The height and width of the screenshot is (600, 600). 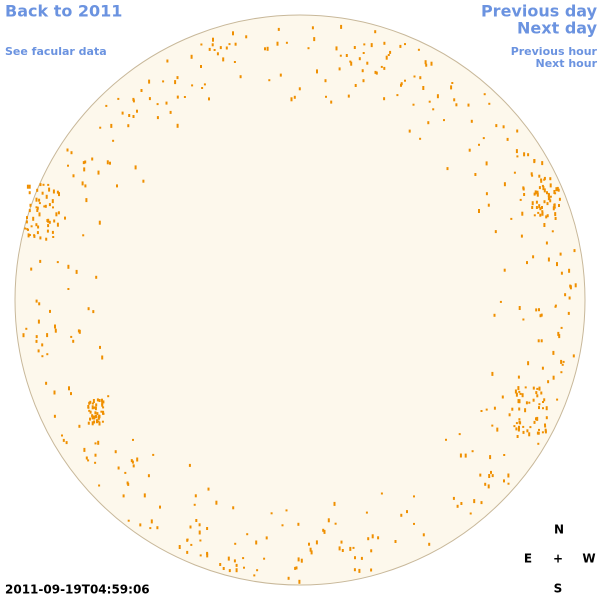 What do you see at coordinates (567, 63) in the screenshot?
I see `next-hour-link: Next hour` at bounding box center [567, 63].